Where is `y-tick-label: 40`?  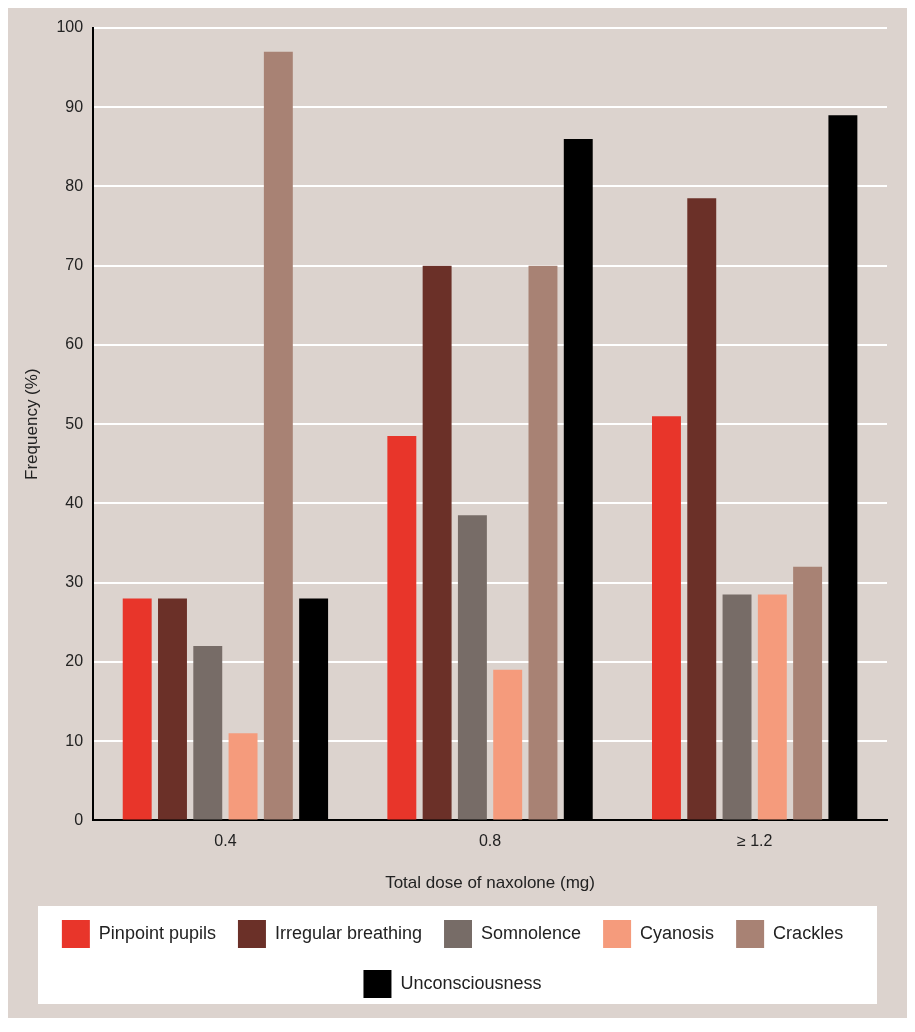 y-tick-label: 40 is located at coordinates (74, 502).